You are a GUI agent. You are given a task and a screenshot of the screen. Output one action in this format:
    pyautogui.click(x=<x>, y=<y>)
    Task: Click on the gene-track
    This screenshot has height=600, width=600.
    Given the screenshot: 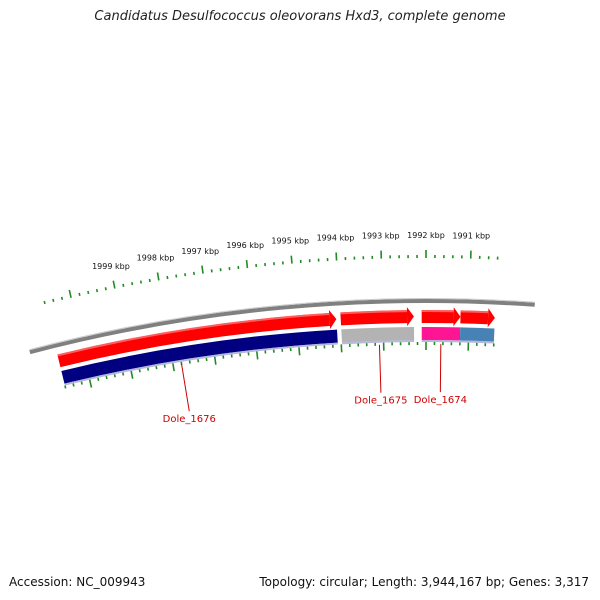 What is the action you would take?
    pyautogui.click(x=276, y=337)
    